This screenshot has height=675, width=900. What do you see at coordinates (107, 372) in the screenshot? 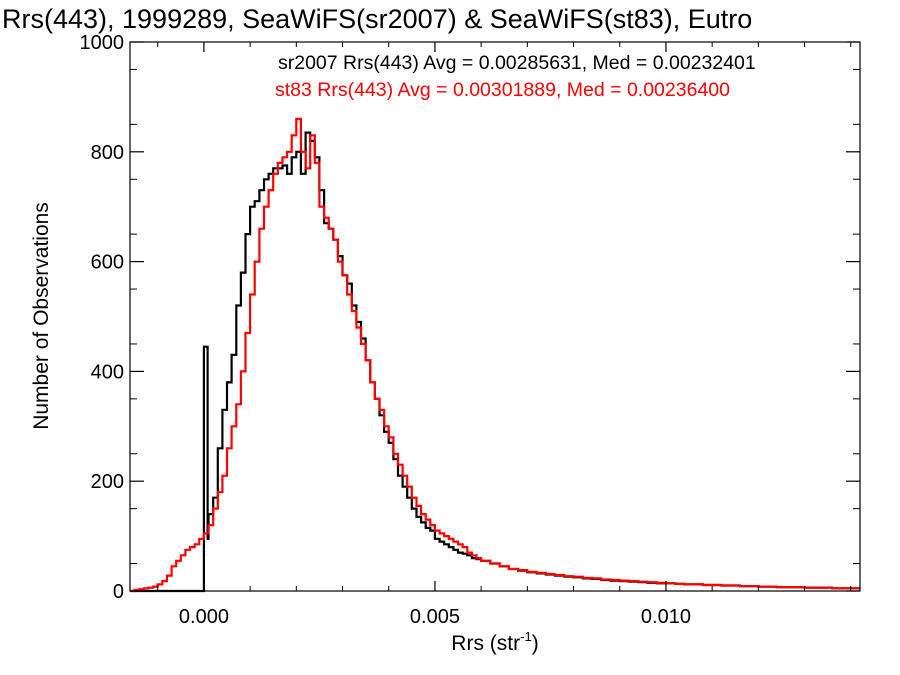
I see `y-tick-label: 400` at bounding box center [107, 372].